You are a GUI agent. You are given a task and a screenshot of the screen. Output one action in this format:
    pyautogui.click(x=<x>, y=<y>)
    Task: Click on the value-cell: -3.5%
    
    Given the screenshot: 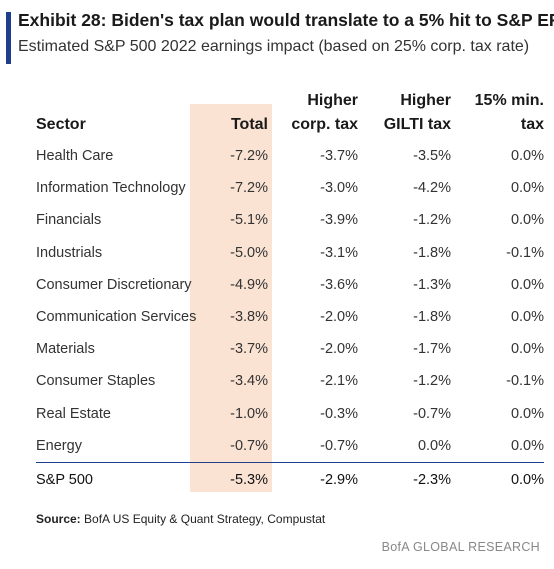 What is the action you would take?
    pyautogui.click(x=432, y=156)
    